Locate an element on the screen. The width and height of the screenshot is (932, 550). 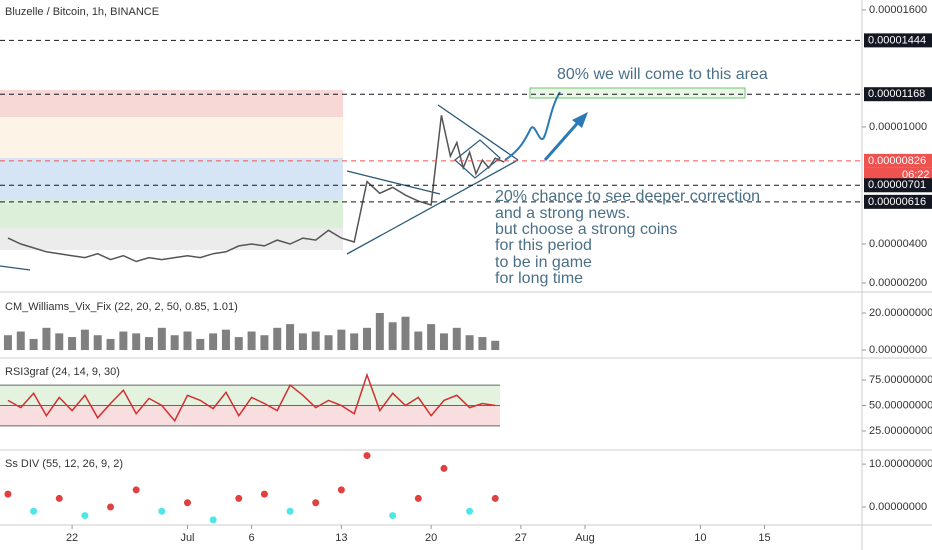
level-label: 0.00000616 is located at coordinates (897, 202).